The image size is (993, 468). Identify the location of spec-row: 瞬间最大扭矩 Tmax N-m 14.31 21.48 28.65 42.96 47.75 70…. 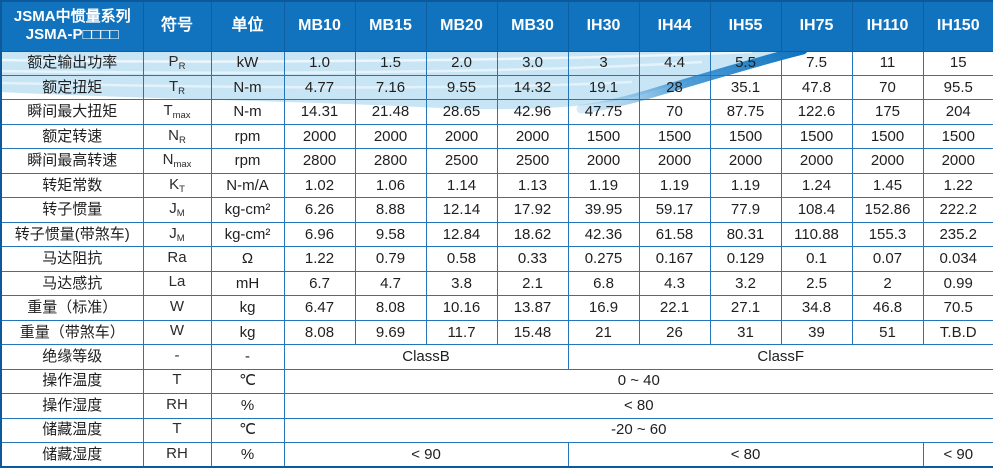
(496, 112).